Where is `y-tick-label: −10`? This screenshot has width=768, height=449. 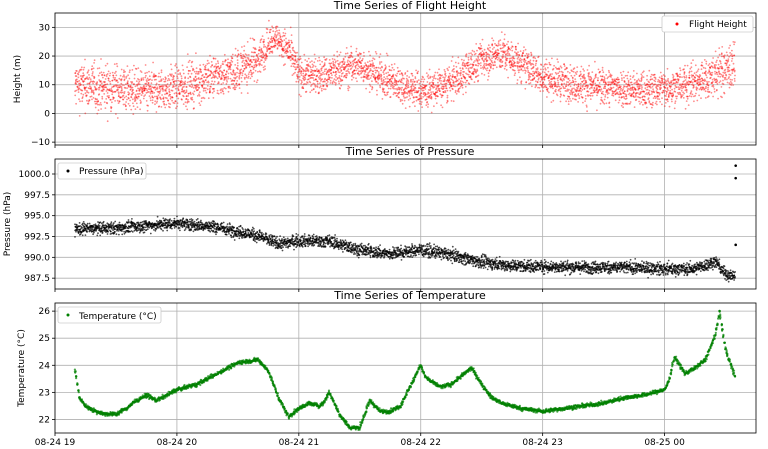
y-tick-label: −10 is located at coordinates (40, 143).